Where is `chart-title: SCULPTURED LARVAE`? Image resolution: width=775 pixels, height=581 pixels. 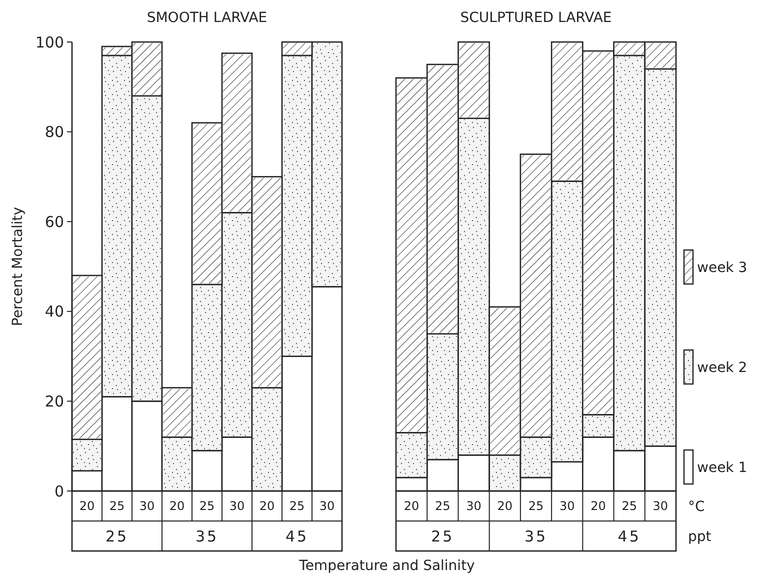
chart-title: SCULPTURED LARVAE is located at coordinates (536, 18).